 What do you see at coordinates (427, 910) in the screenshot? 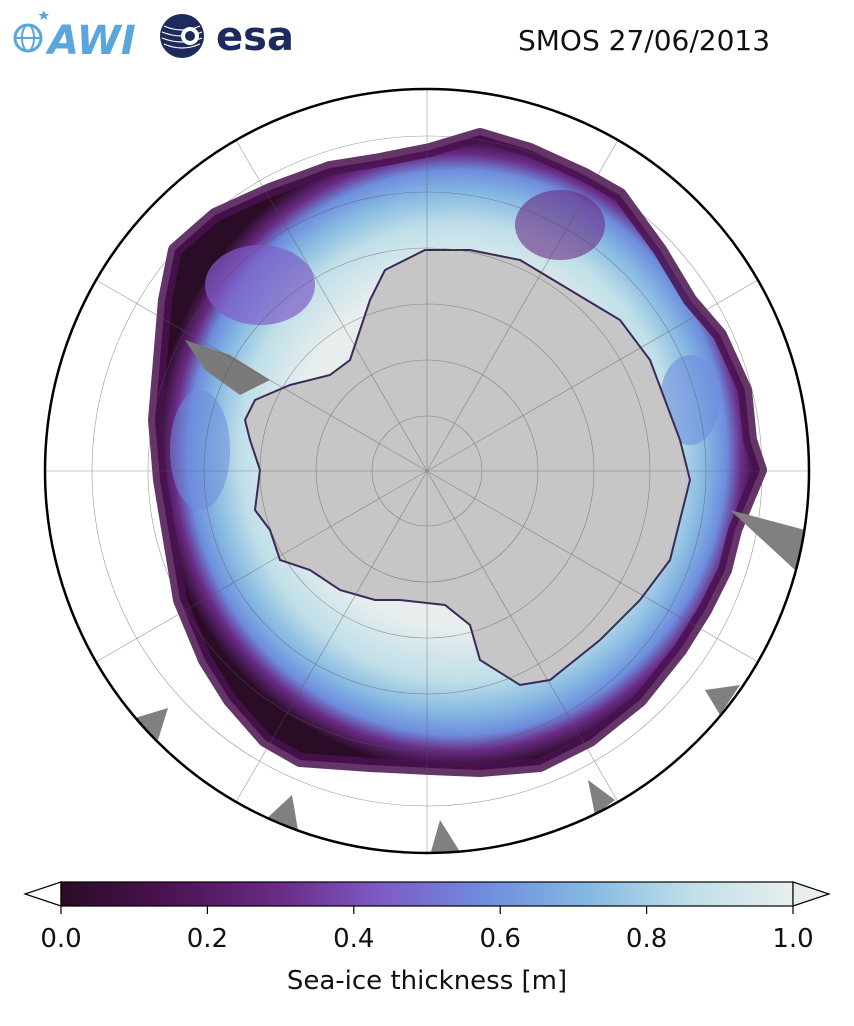
I see `colorbar-tickmarks` at bounding box center [427, 910].